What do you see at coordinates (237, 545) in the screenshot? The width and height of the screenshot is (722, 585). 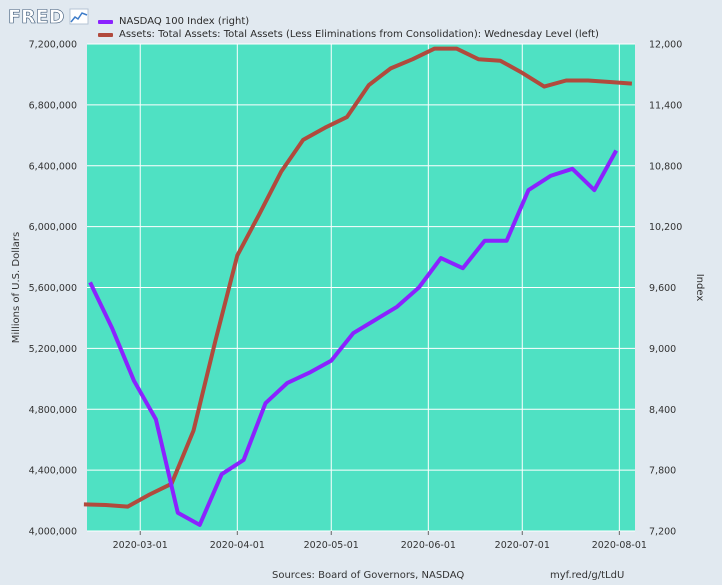 I see `x-tick-label: 2020-04-01` at bounding box center [237, 545].